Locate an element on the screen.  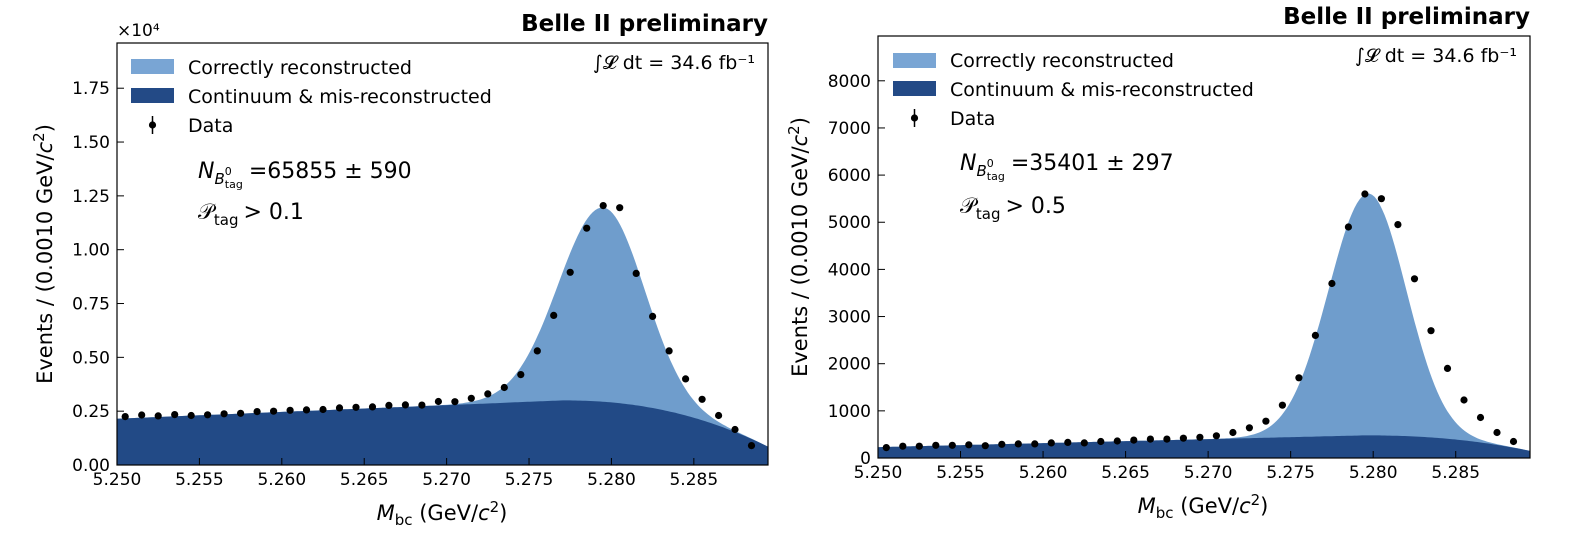
right-legend-data-label: Data is located at coordinates (972, 119).